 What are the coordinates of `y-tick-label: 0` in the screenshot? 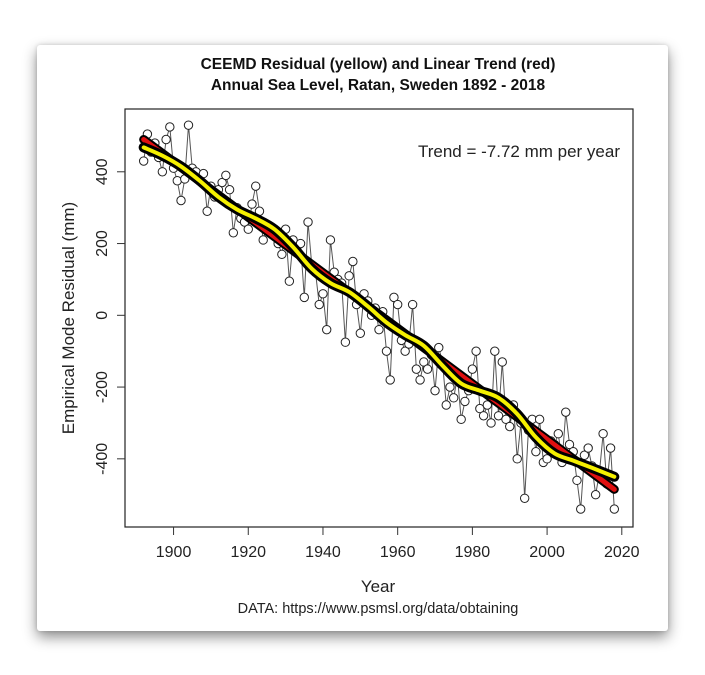 It's located at (102, 315).